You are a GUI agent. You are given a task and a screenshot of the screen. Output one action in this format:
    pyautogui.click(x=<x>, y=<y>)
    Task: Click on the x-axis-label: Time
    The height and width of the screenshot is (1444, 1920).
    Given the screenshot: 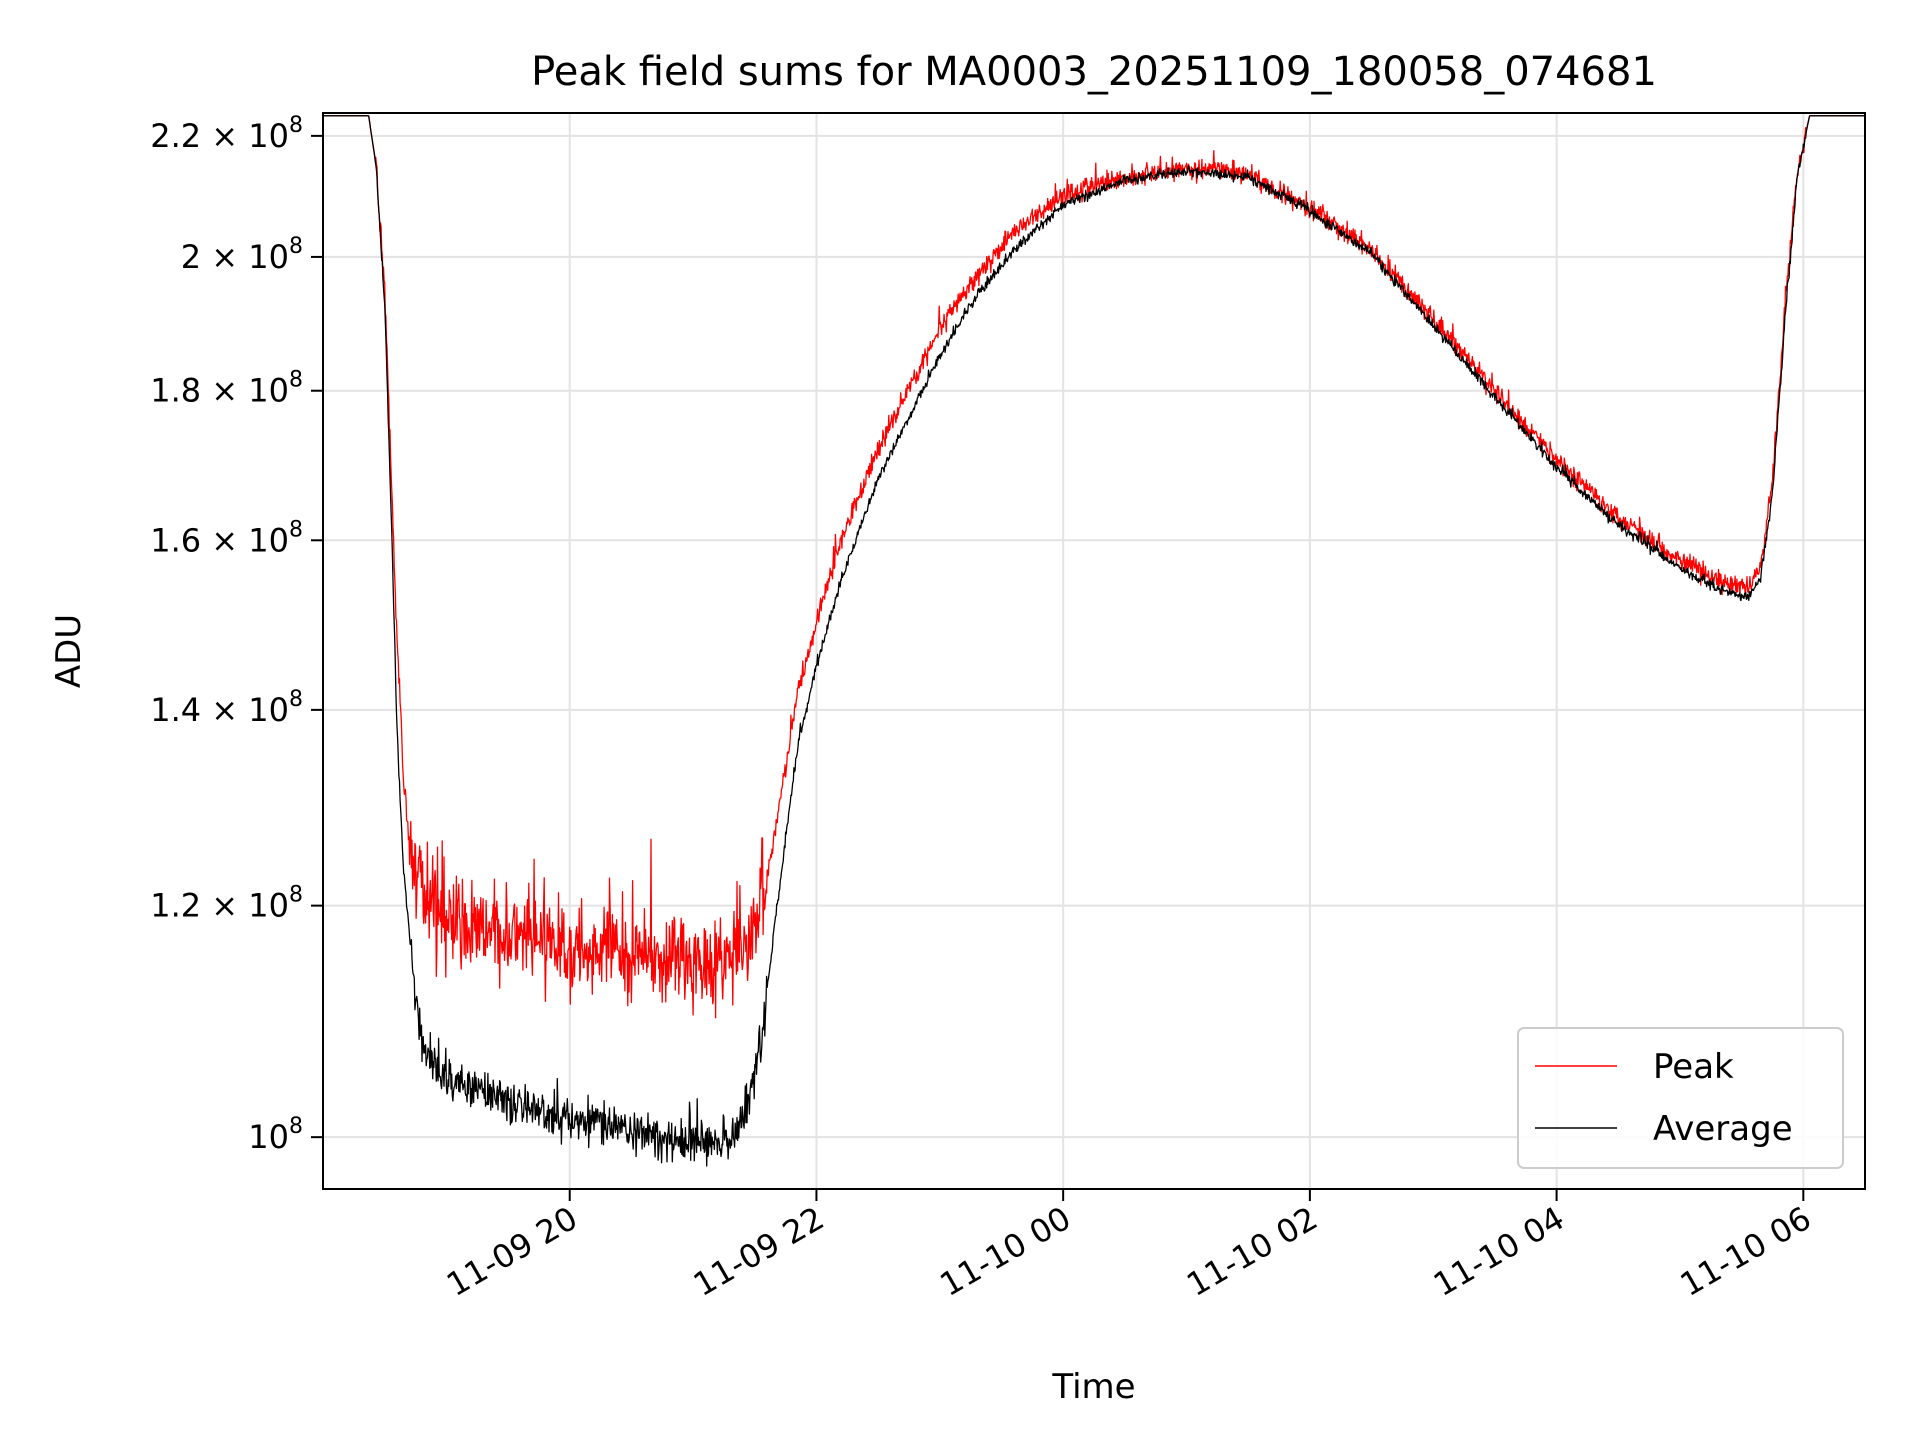 What is the action you would take?
    pyautogui.click(x=1093, y=1387)
    